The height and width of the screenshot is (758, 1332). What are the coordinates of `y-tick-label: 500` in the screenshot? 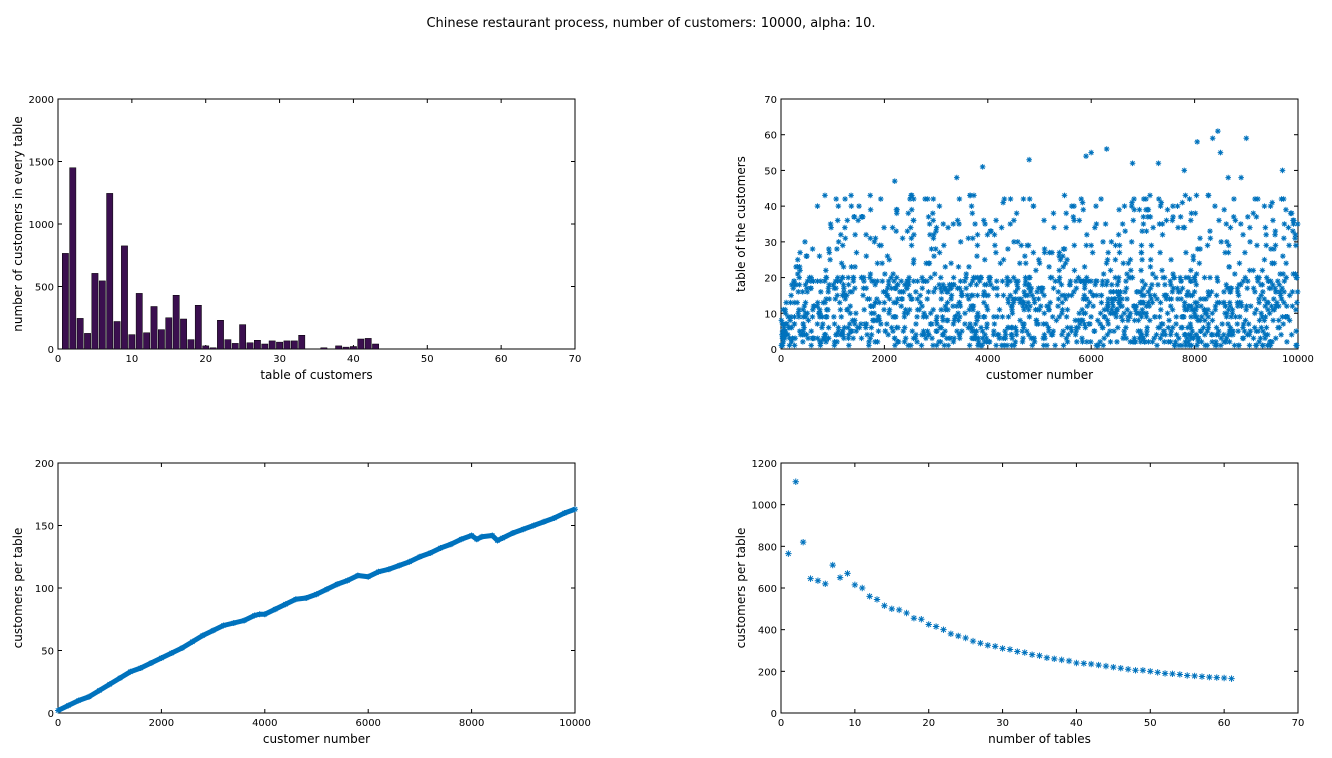 It's located at (44, 288).